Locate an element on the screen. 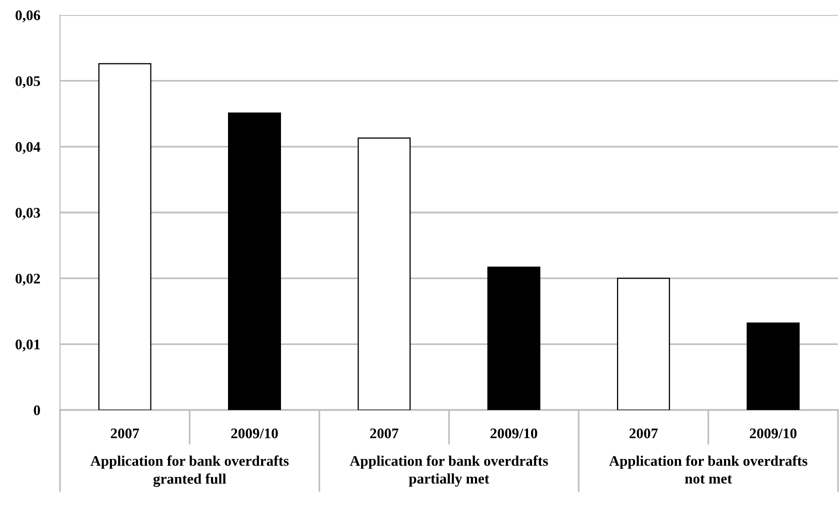 Image resolution: width=840 pixels, height=508 pixels. y-tick-label: 0 is located at coordinates (37, 410).